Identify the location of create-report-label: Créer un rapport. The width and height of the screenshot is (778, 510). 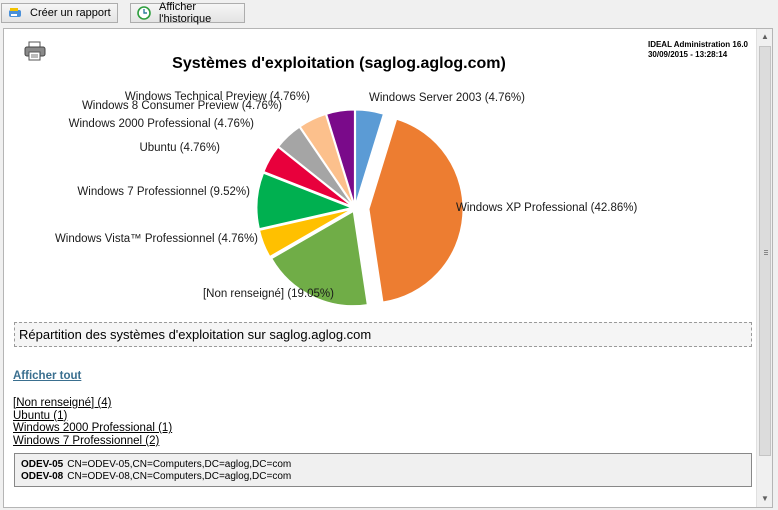
(70, 13).